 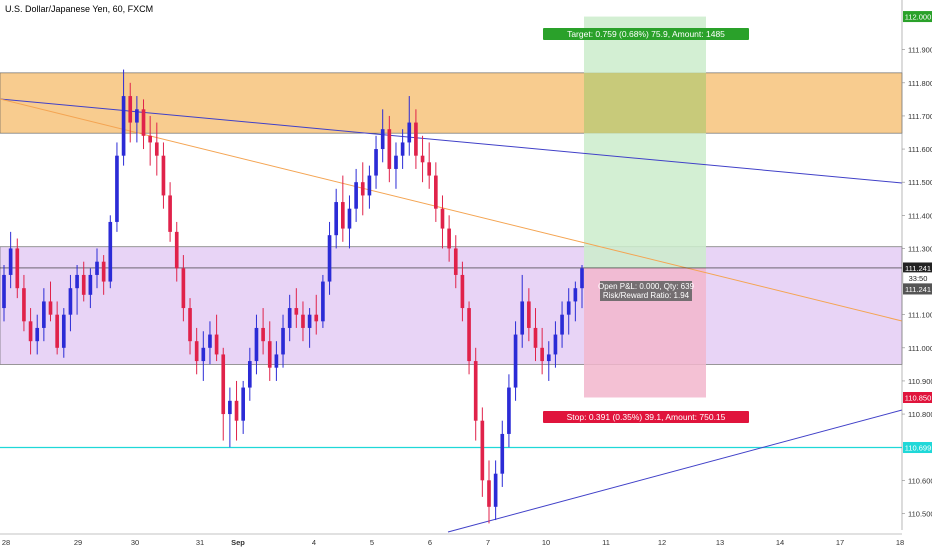 What do you see at coordinates (920, 248) in the screenshot?
I see `y-tick-label: 111.300` at bounding box center [920, 248].